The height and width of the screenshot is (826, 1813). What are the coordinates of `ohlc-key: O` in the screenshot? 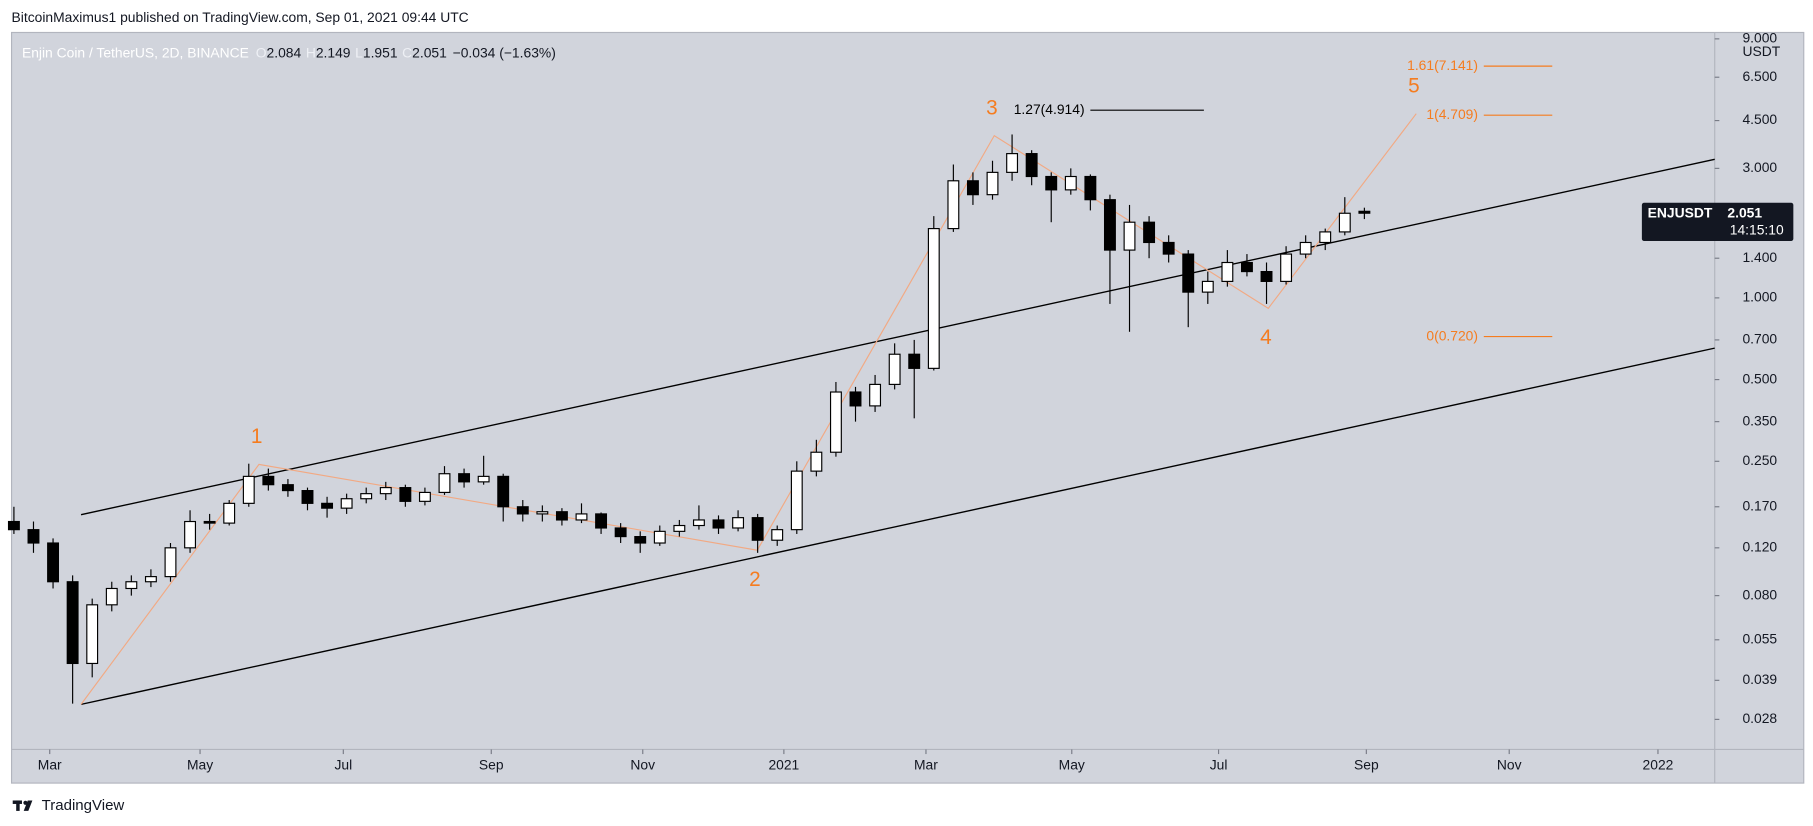 It's located at (261, 52).